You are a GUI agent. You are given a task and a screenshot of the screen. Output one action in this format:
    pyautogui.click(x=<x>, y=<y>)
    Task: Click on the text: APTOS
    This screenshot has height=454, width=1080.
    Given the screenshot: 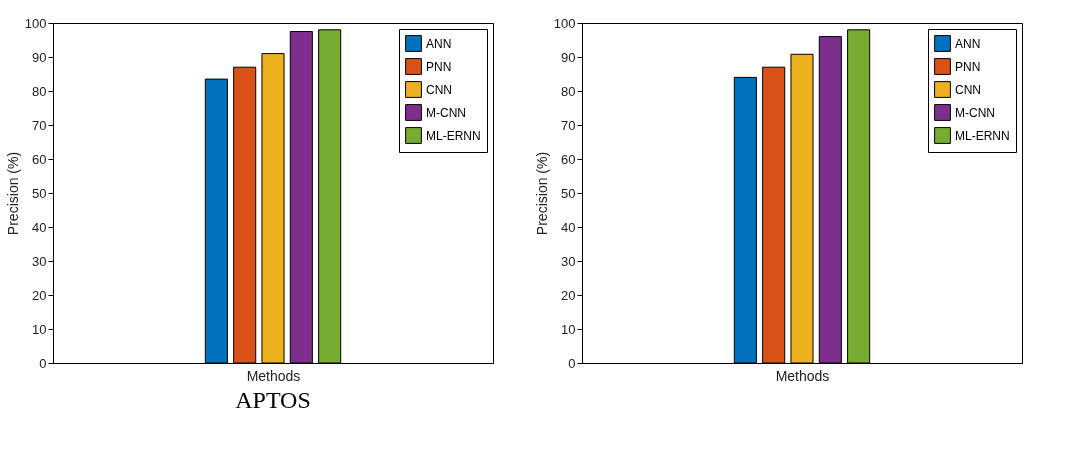 What is the action you would take?
    pyautogui.click(x=273, y=400)
    